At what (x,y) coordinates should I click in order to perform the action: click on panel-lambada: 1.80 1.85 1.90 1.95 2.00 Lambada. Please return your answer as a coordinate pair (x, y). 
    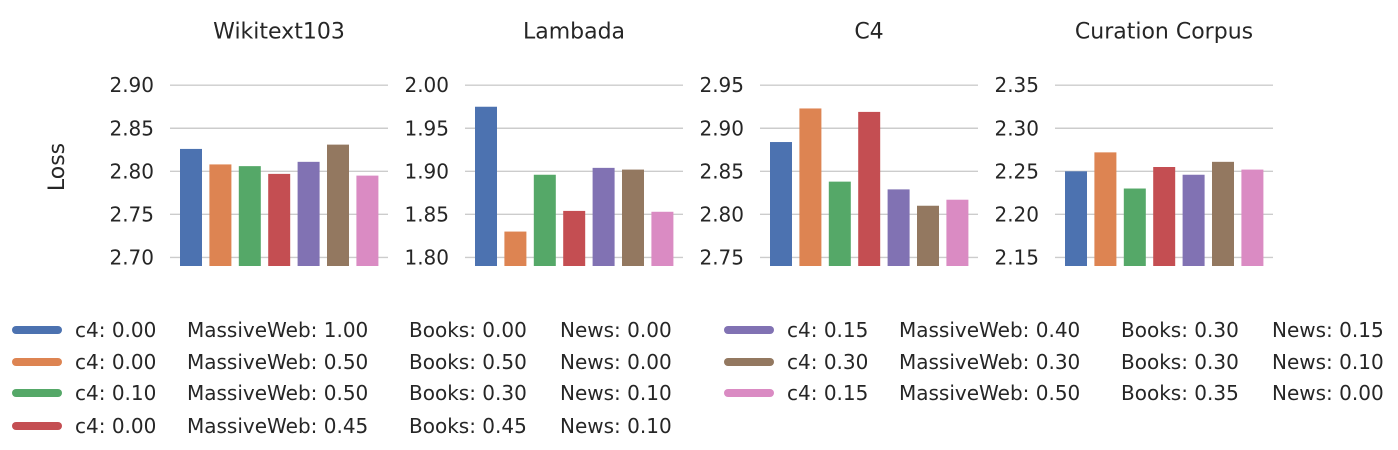
    Looking at the image, I should click on (543, 144).